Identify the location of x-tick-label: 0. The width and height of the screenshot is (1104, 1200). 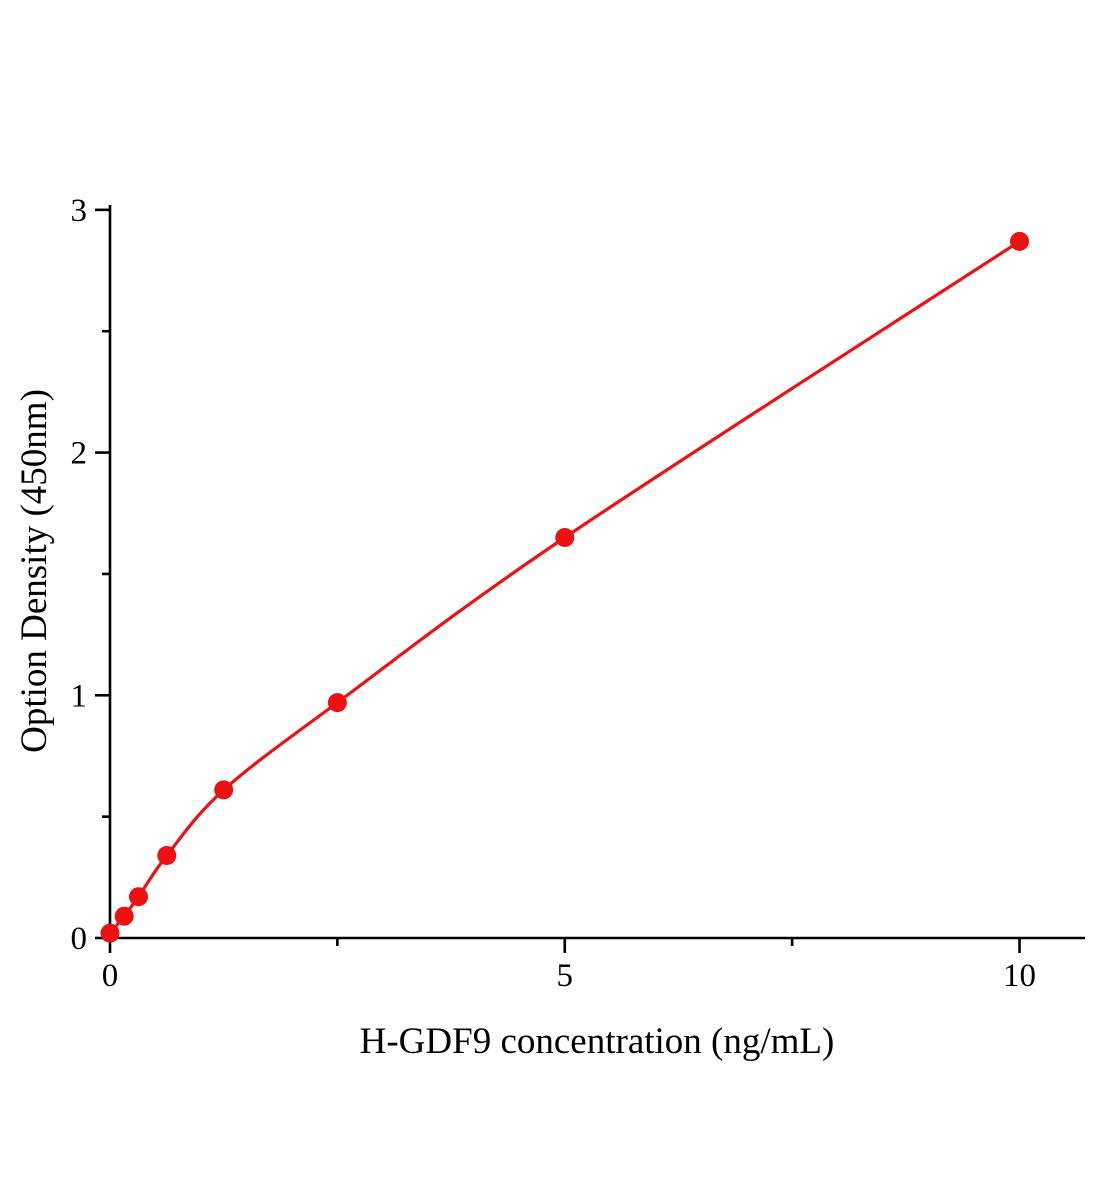
(110, 976).